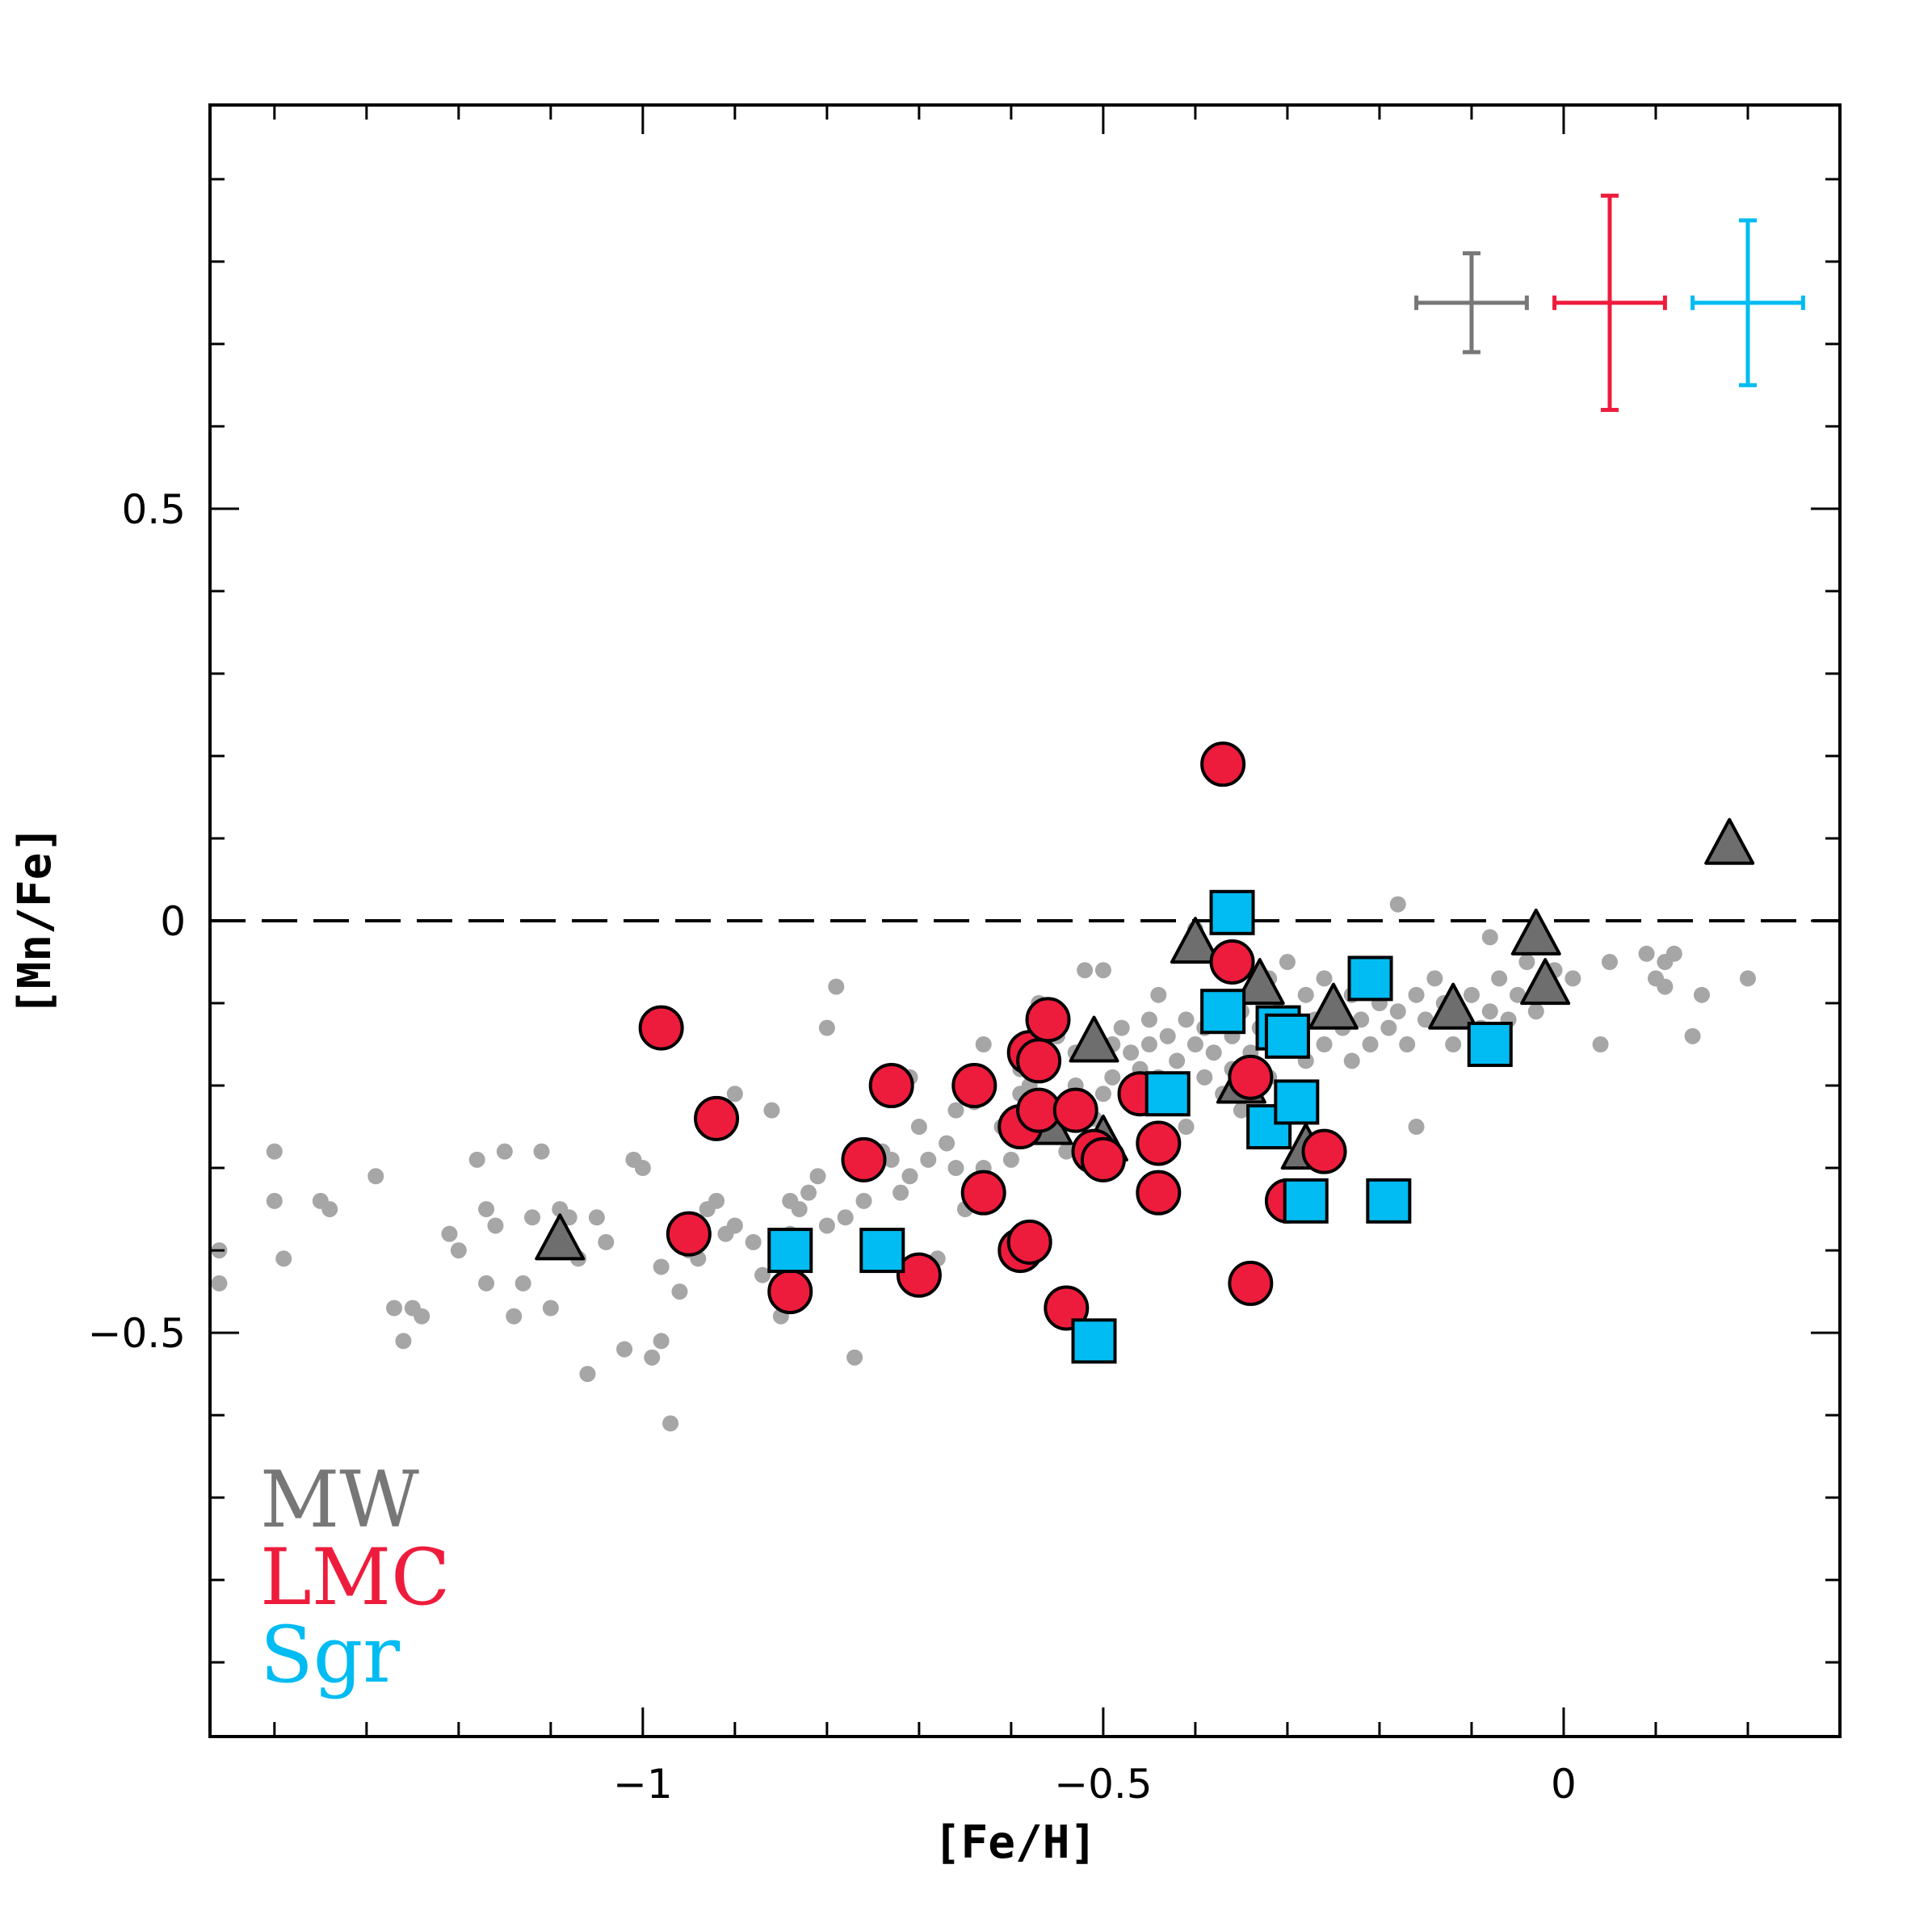  Describe the element at coordinates (173, 921) in the screenshot. I see `y-tick-label-1: 0` at that location.